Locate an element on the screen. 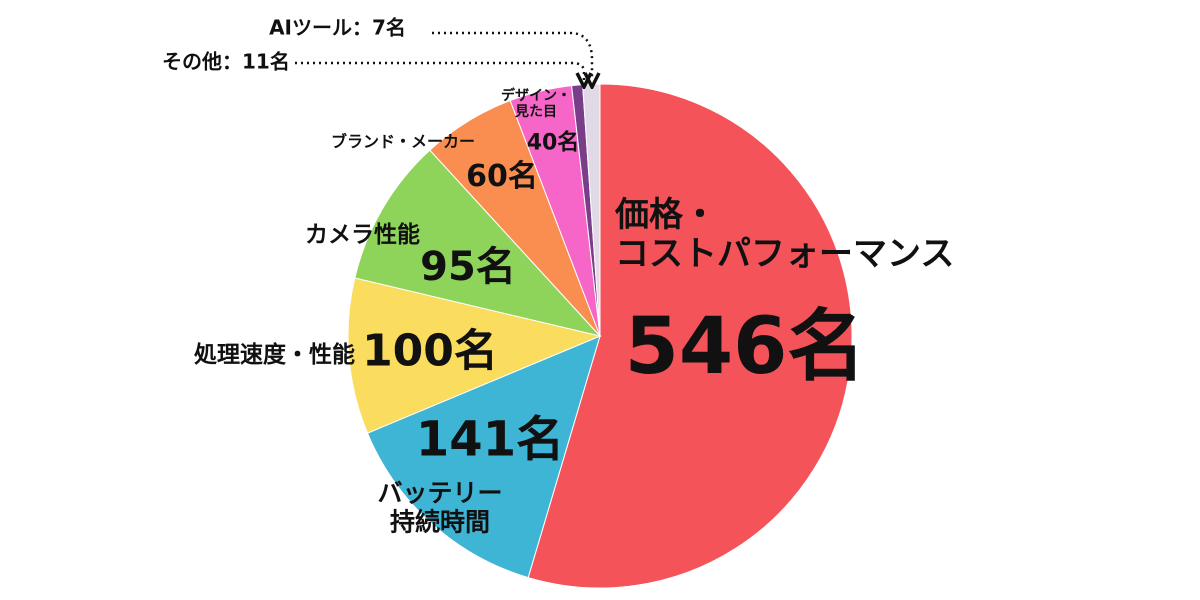 The width and height of the screenshot is (1200, 600). slice-name: バッテリー 持続時間 is located at coordinates (440, 507).